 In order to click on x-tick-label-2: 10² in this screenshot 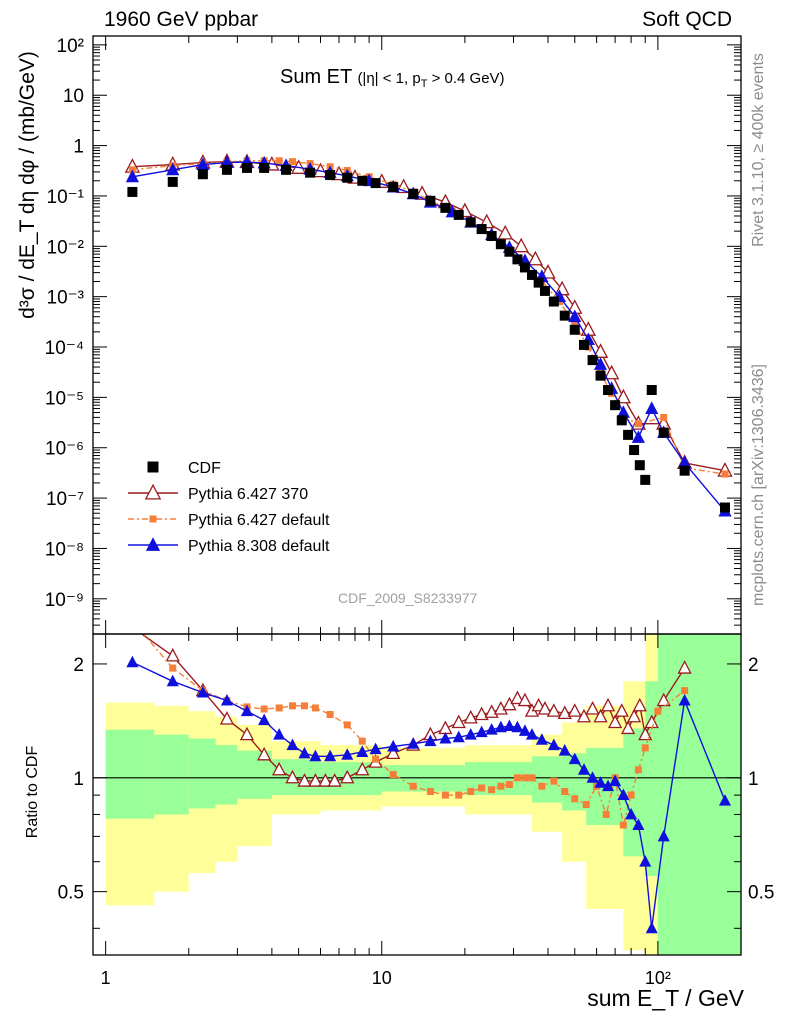, I will do `click(658, 978)`.